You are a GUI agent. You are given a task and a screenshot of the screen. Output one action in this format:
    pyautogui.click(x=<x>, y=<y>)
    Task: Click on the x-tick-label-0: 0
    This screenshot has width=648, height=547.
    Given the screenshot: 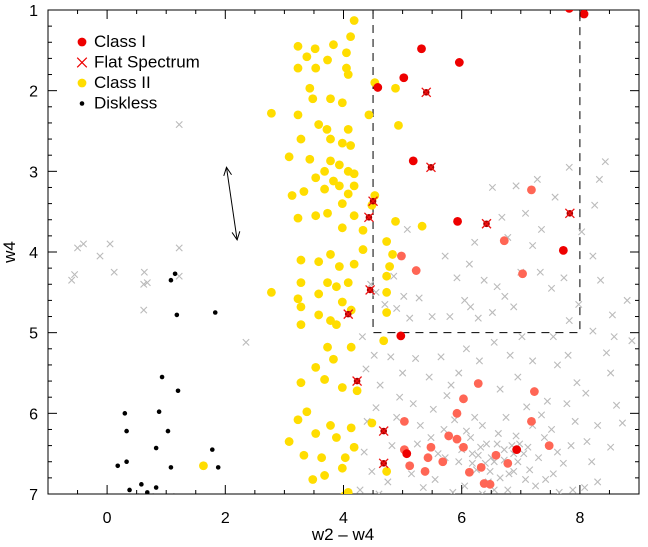 What is the action you would take?
    pyautogui.click(x=107, y=518)
    